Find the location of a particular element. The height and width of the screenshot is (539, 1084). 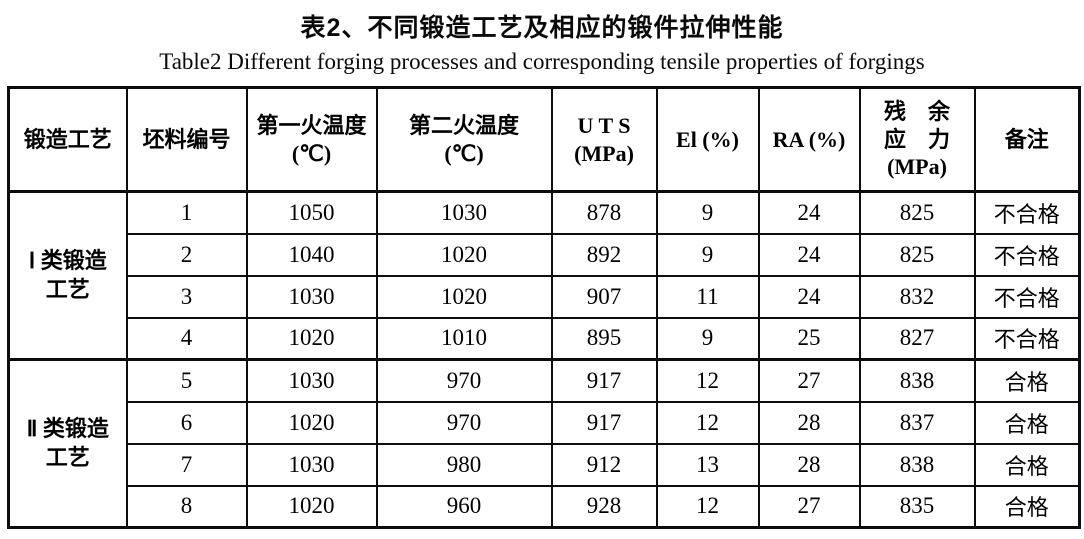

header-text: El (%) is located at coordinates (707, 139).